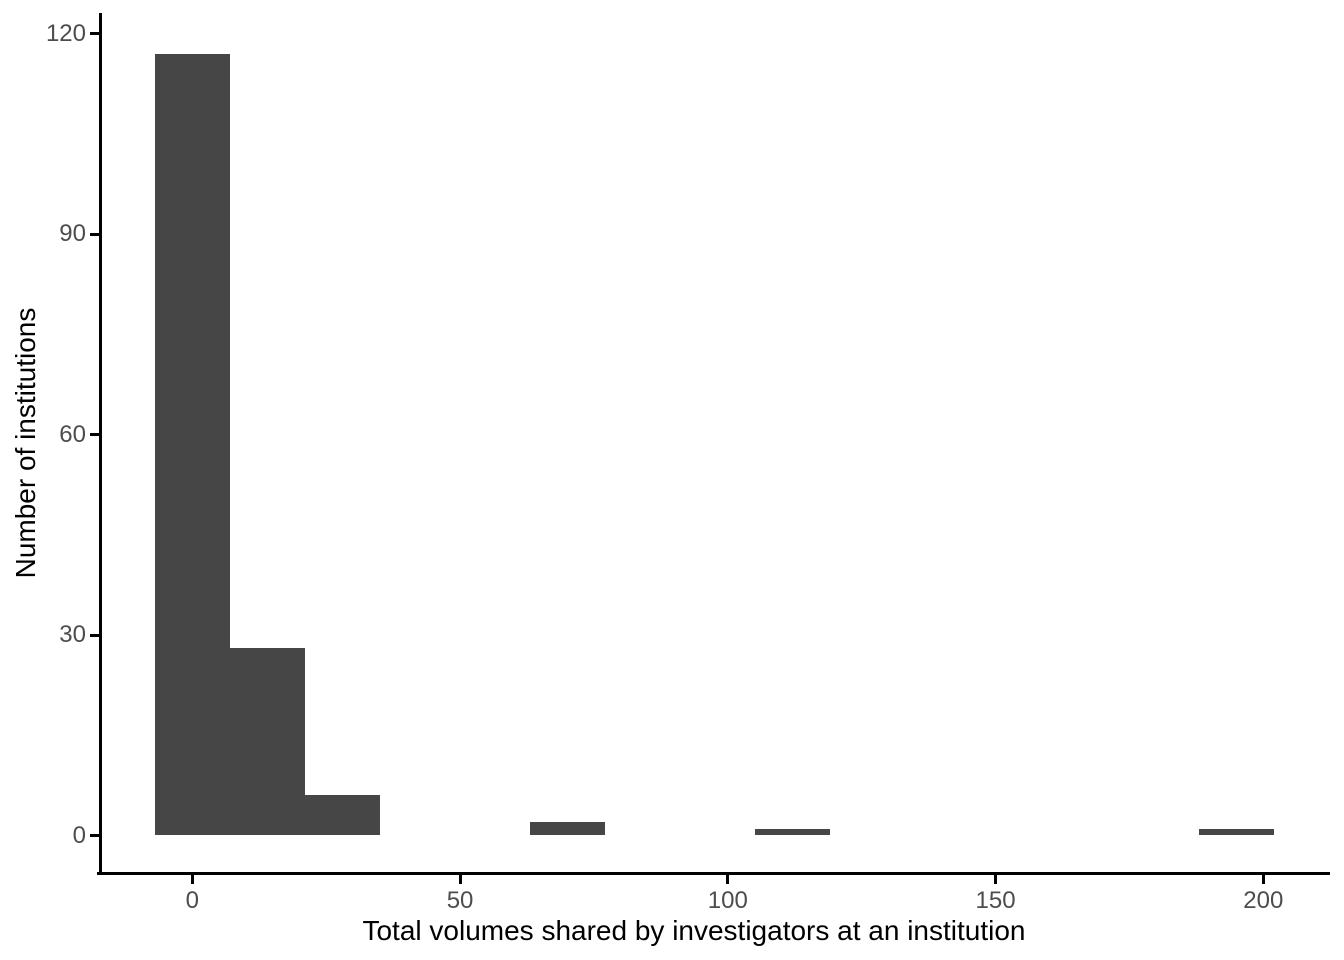 The width and height of the screenshot is (1344, 960). What do you see at coordinates (72, 434) in the screenshot?
I see `y-tick-label: 60` at bounding box center [72, 434].